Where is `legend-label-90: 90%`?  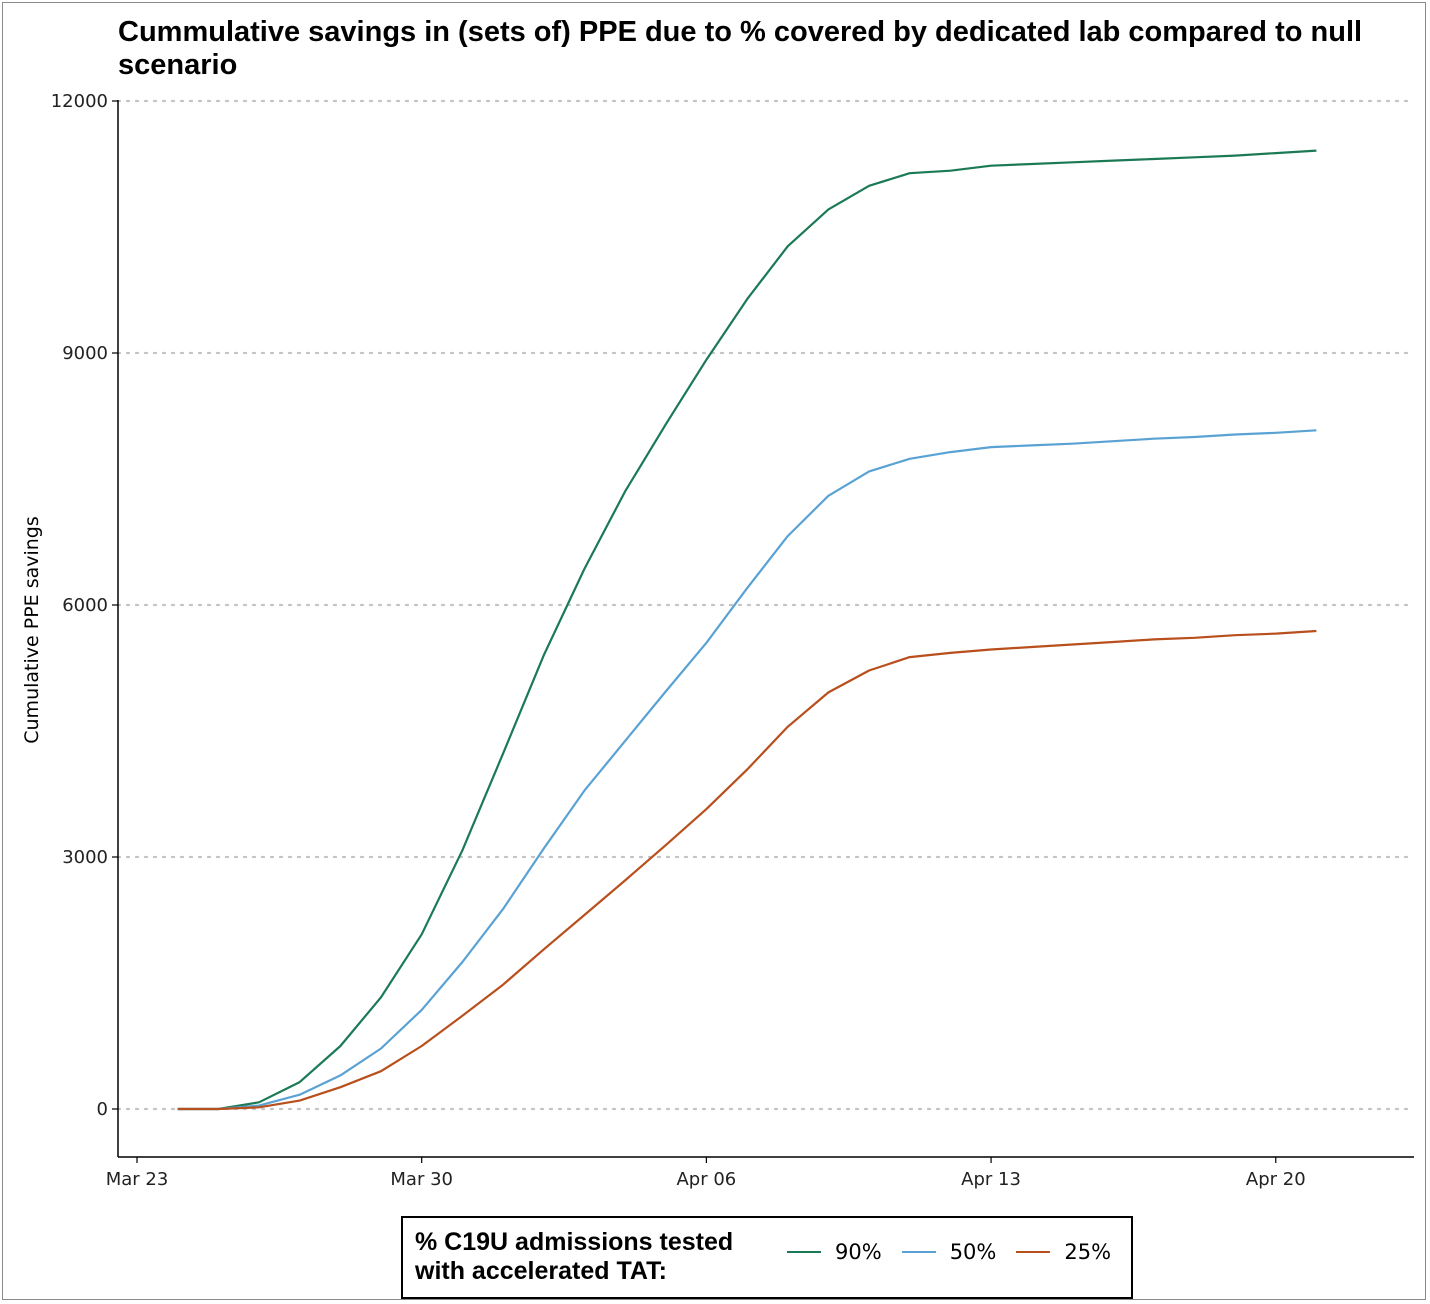
legend-label-90: 90% is located at coordinates (858, 1252).